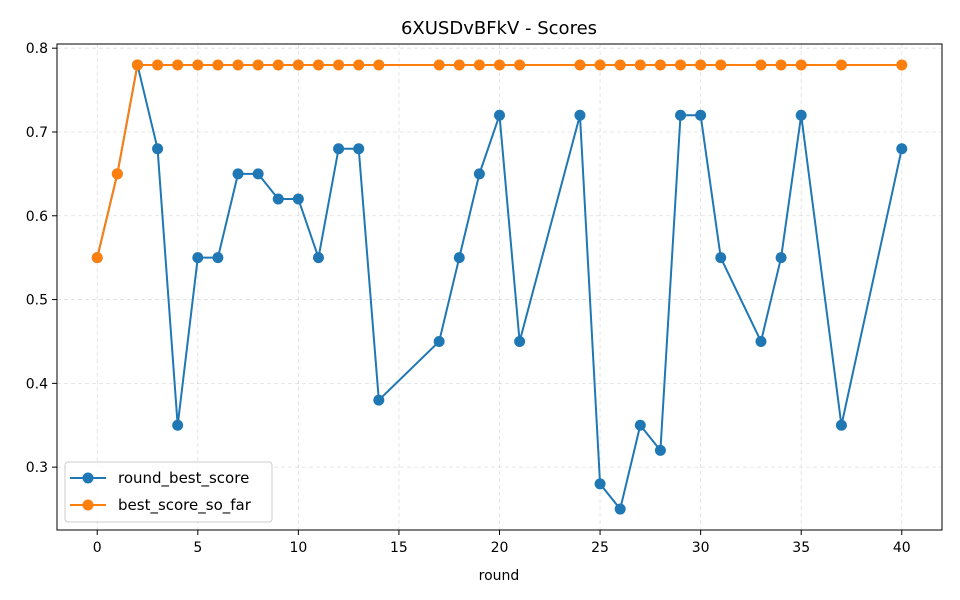 Image resolution: width=960 pixels, height=600 pixels. I want to click on chart-title: 6XUSDvBFkV - Scores, so click(499, 28).